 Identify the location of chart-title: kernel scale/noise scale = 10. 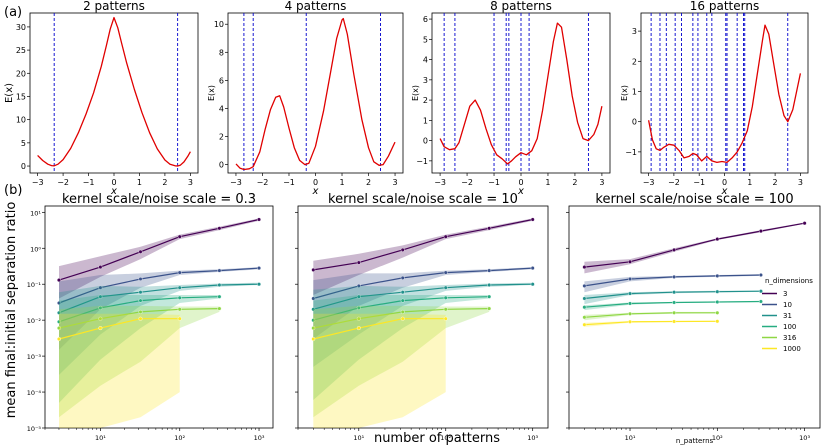
(423, 199).